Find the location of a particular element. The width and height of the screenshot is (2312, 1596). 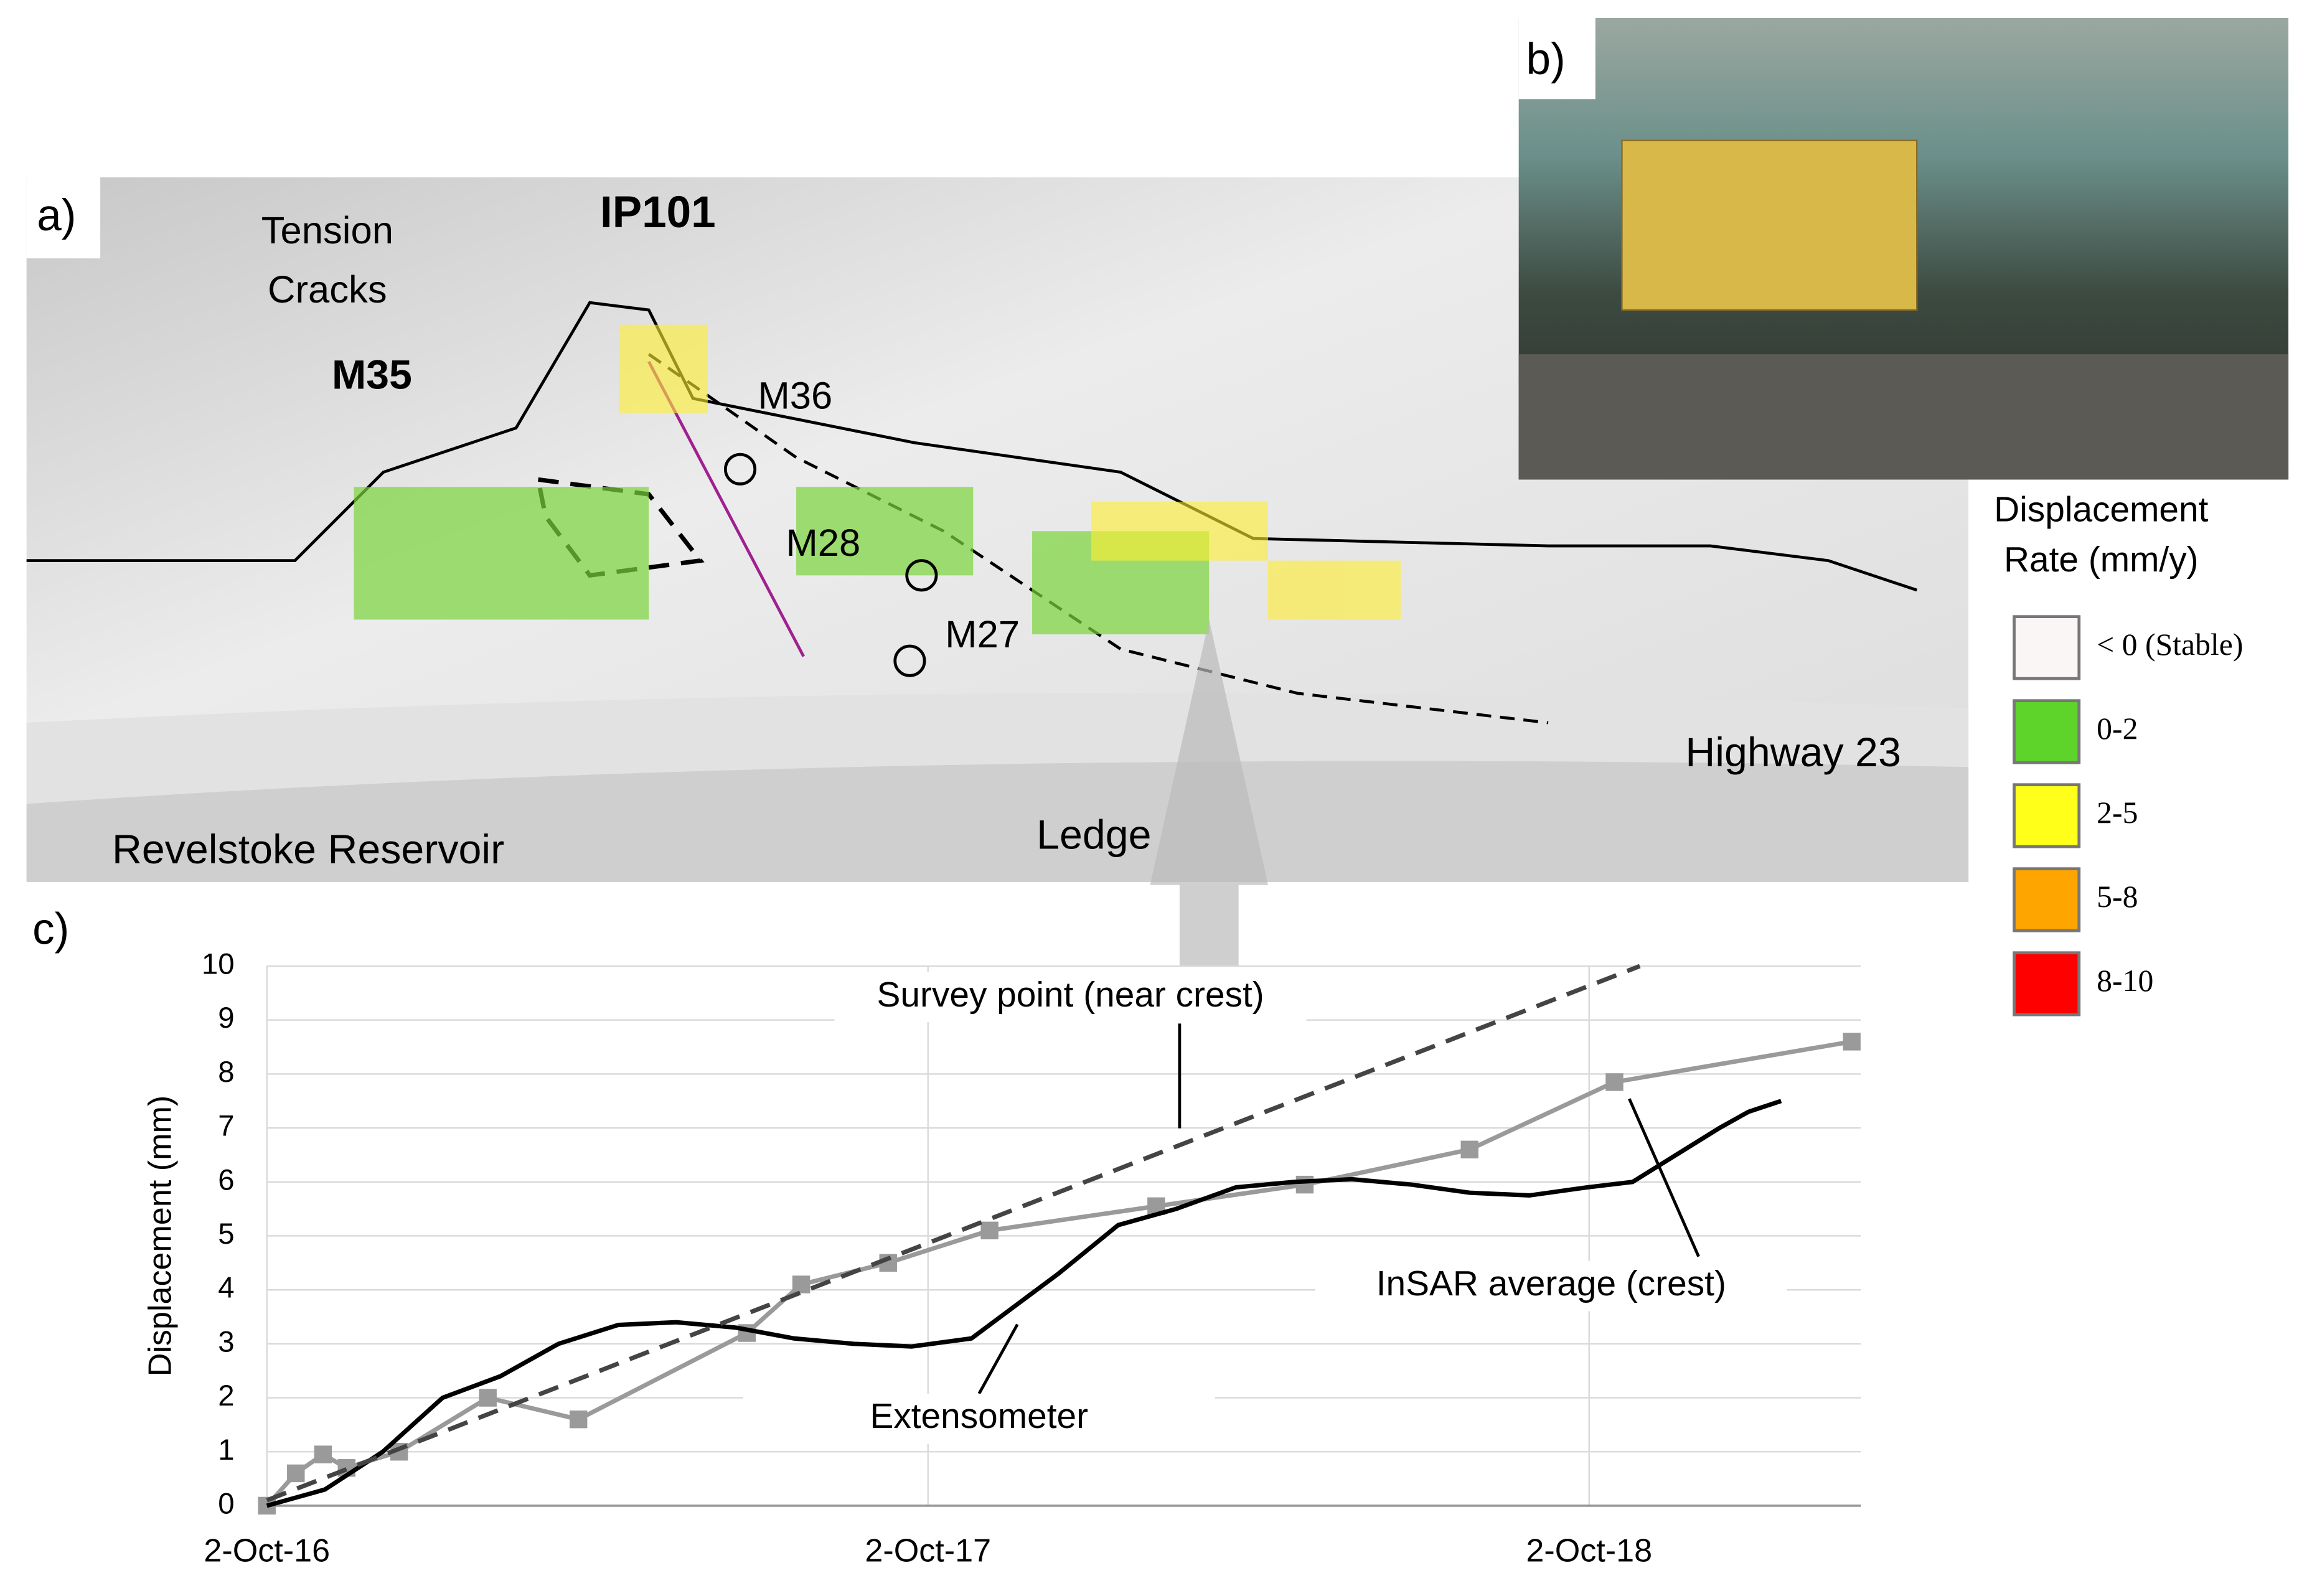

y-tick-label: 3 is located at coordinates (226, 1341).